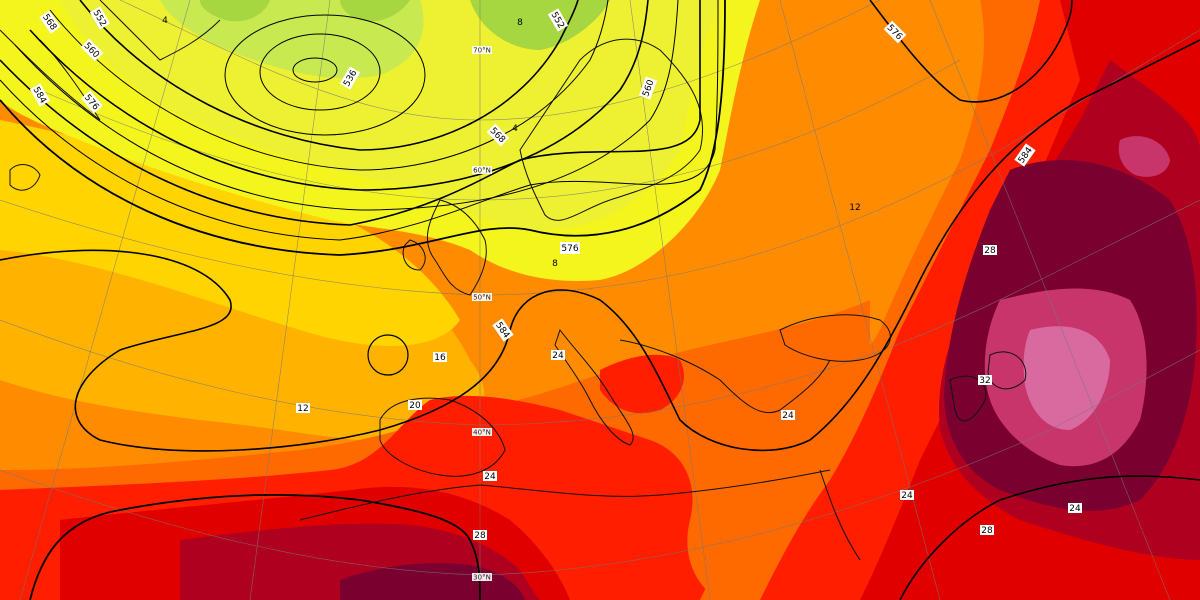  What do you see at coordinates (440, 358) in the screenshot?
I see `temperature-label: 16` at bounding box center [440, 358].